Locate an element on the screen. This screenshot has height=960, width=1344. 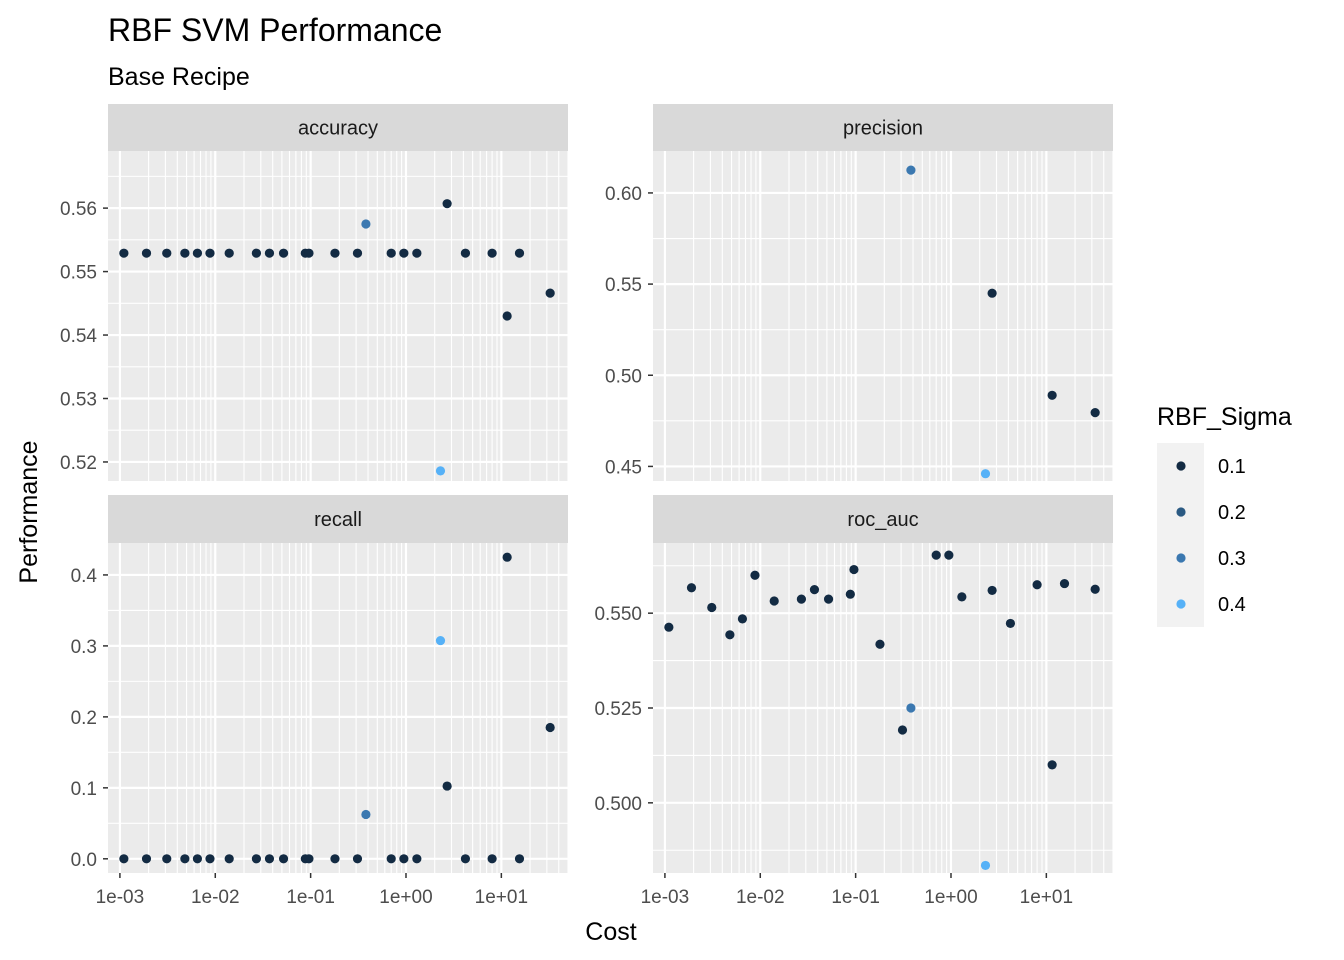
legend-key-0.4 is located at coordinates (1181, 604).